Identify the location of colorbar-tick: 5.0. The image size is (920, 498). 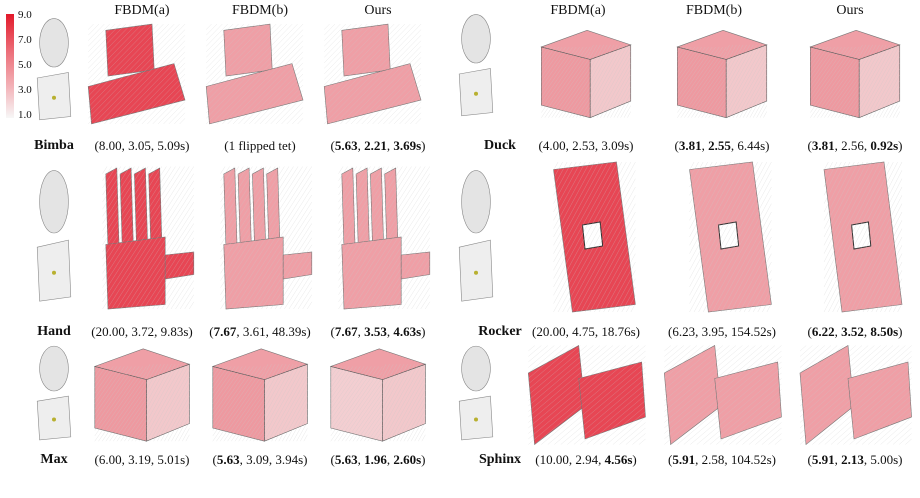
(25, 65).